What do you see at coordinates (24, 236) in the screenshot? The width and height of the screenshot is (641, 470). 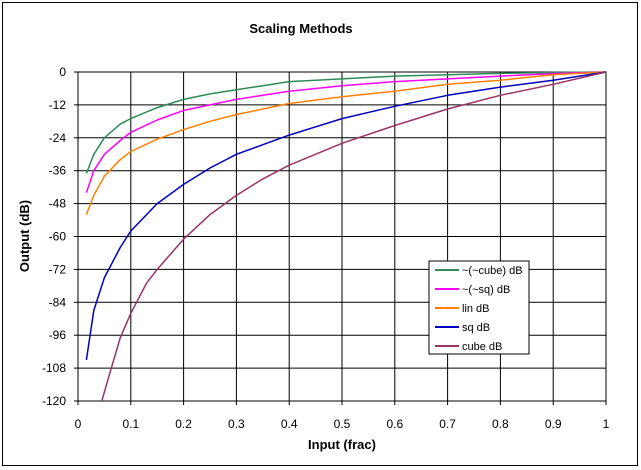 I see `y-axis-label: Output (dB)` at bounding box center [24, 236].